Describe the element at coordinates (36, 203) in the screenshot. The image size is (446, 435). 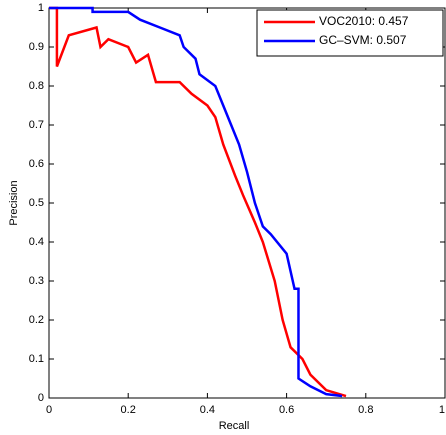
I see `y-tick-label: 0.5` at that location.